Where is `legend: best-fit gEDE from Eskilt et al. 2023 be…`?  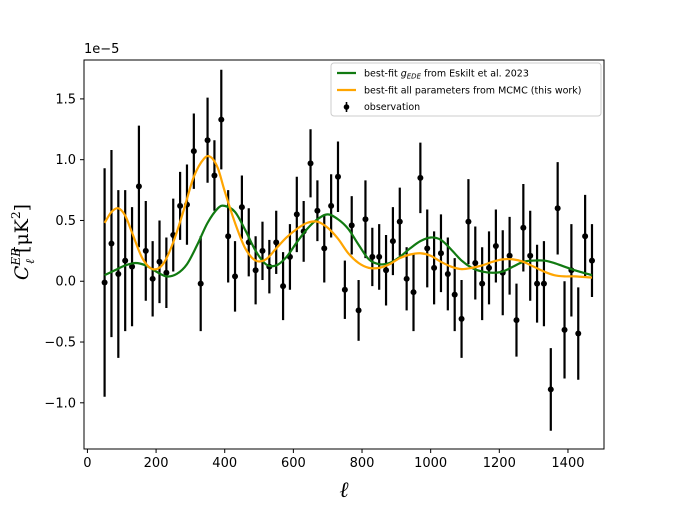 legend: best-fit gEDE from Eskilt et al. 2023 be… is located at coordinates (466, 89).